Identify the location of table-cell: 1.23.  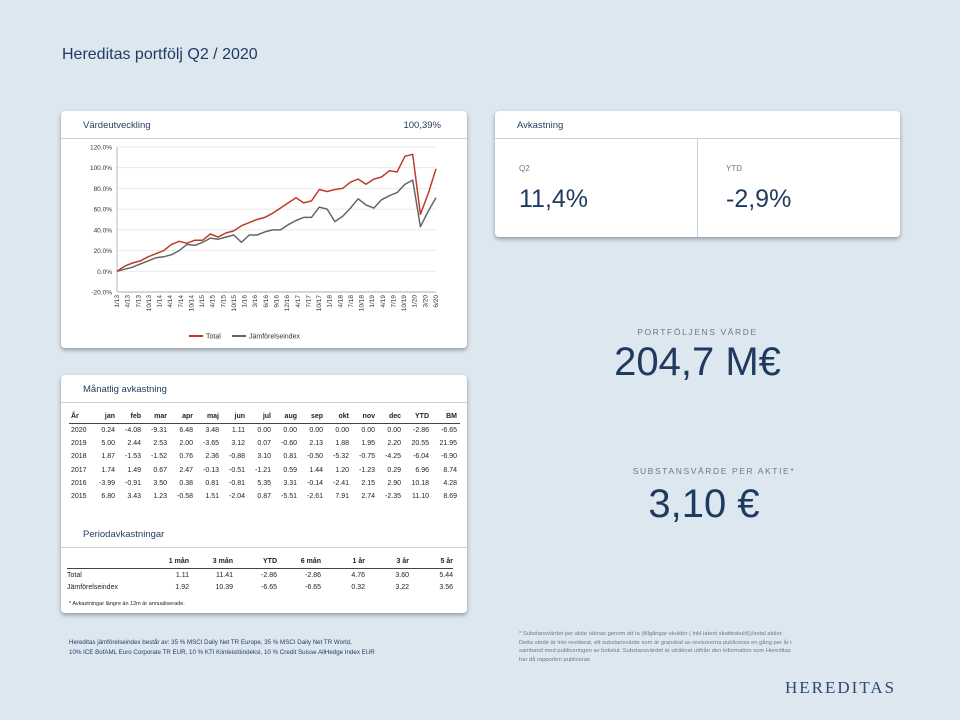
(160, 497).